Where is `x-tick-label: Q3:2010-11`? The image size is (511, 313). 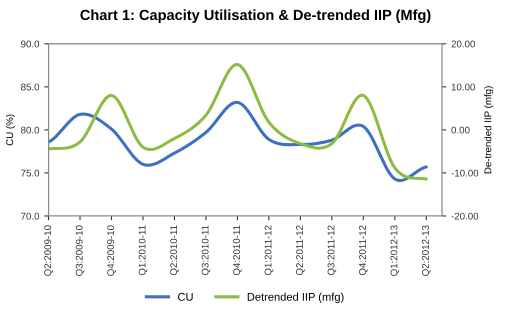
x-tick-label: Q3:2010-11 is located at coordinates (206, 250).